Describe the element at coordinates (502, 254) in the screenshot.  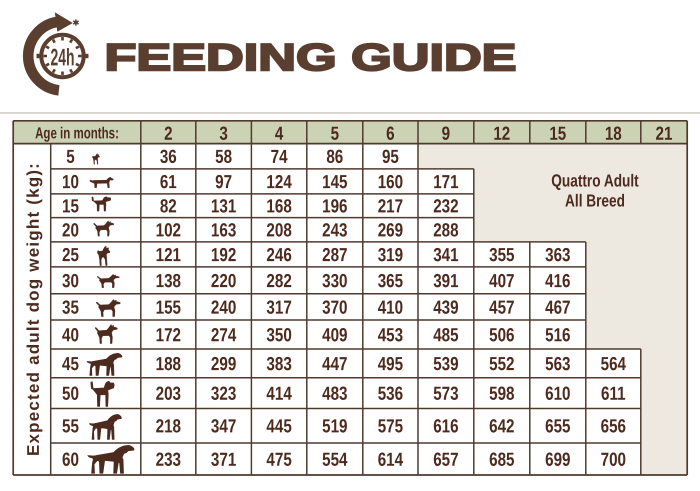
I see `svg-text: 355` at that location.